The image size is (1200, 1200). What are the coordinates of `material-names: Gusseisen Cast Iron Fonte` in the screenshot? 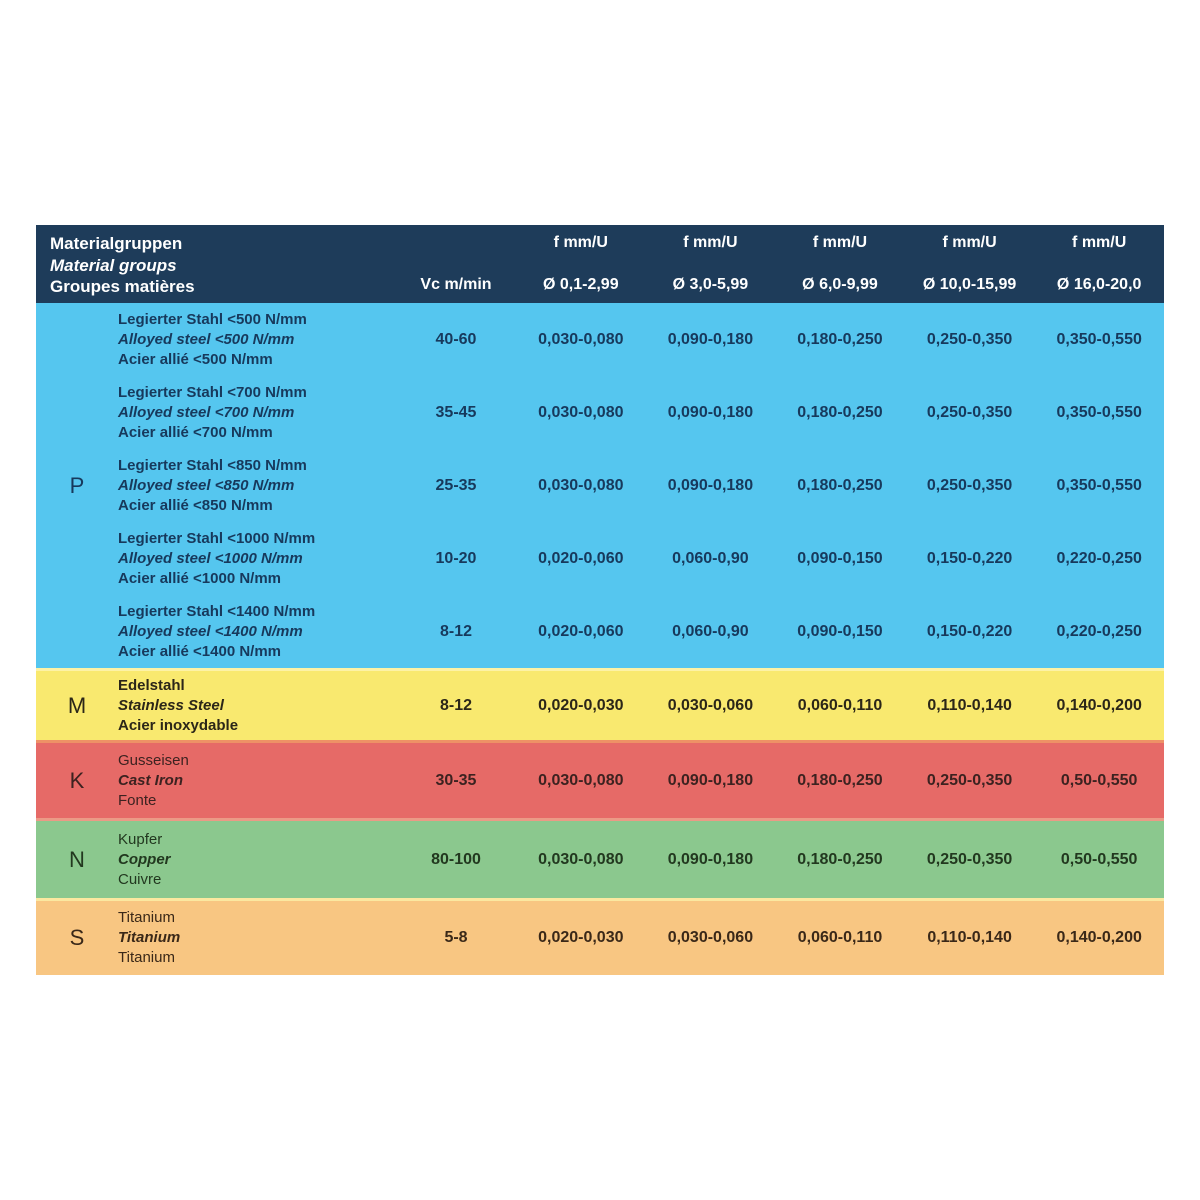 It's located at (257, 781).